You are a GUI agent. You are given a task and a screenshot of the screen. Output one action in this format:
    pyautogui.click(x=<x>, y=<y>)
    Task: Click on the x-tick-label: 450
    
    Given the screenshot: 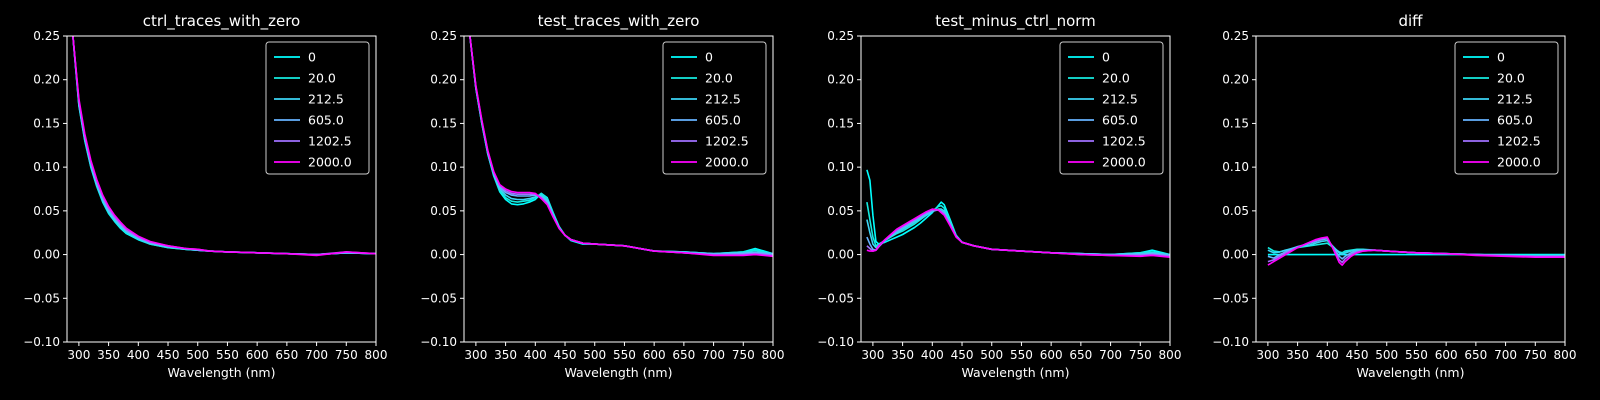 What is the action you would take?
    pyautogui.click(x=962, y=355)
    